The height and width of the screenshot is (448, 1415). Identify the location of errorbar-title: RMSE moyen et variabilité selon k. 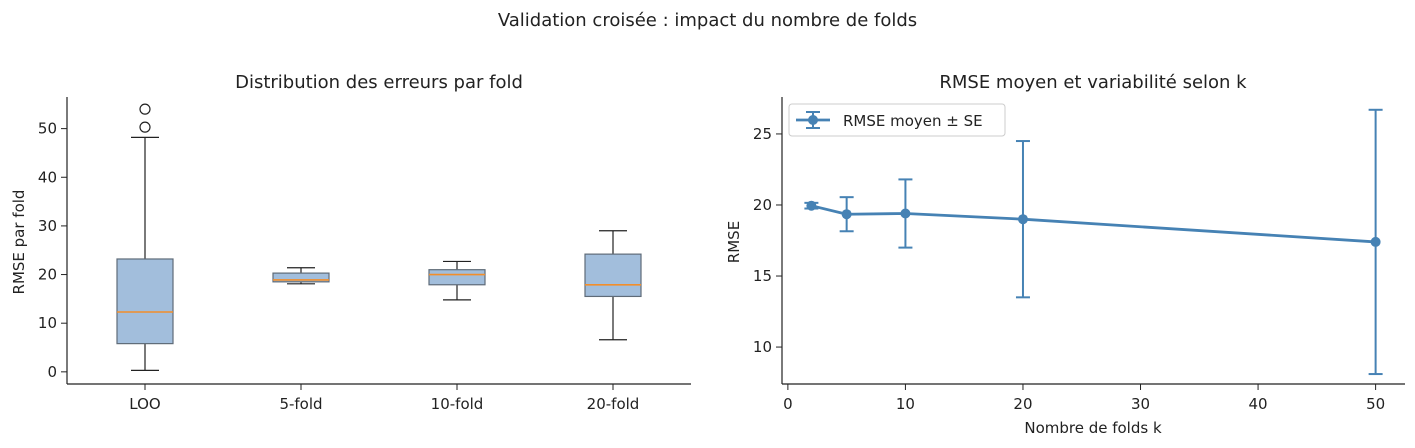
(1093, 82).